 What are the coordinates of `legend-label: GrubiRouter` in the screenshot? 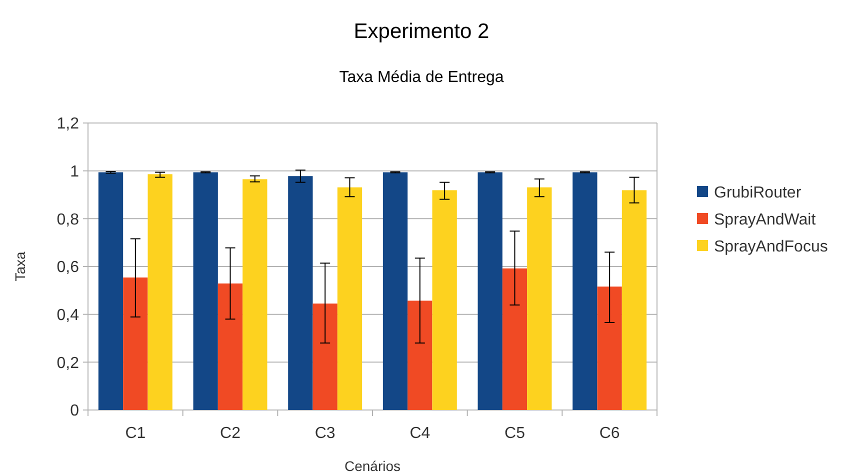 It's located at (758, 193).